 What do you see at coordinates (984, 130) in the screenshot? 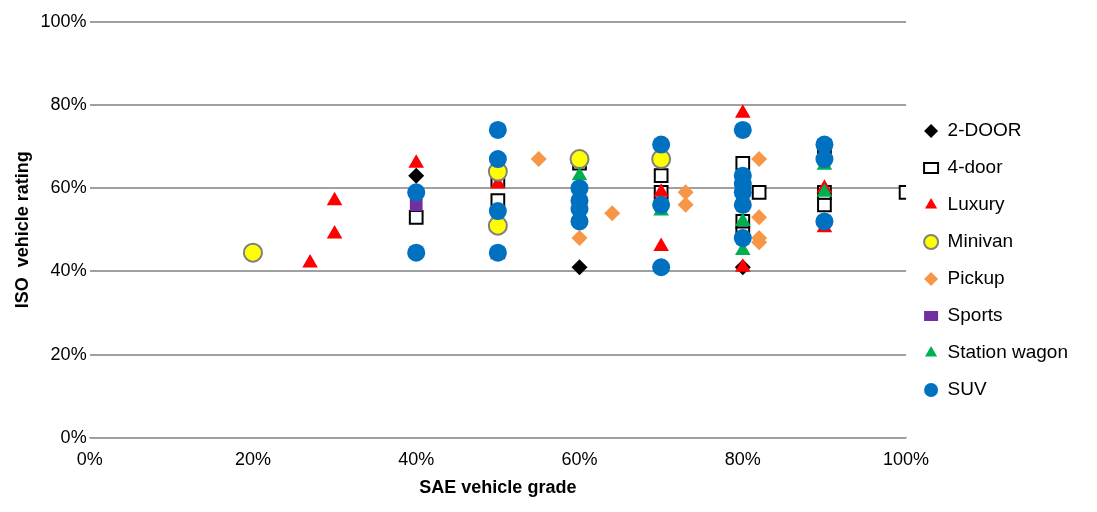
I see `legend-label: 2-DOOR` at bounding box center [984, 130].